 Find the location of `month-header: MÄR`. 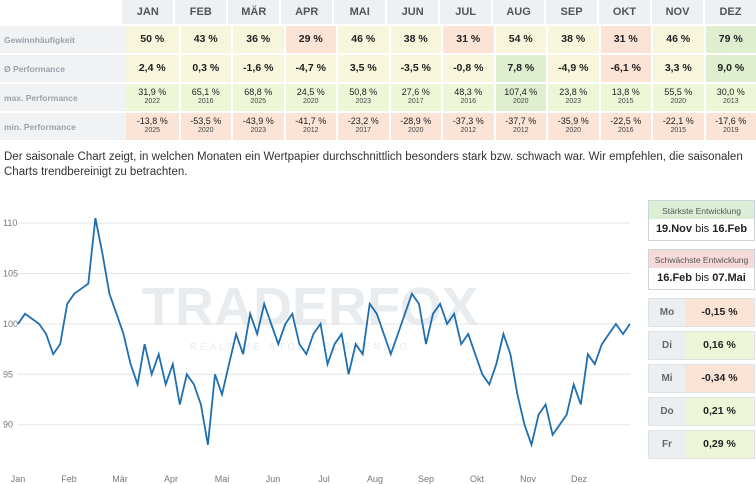

month-header: MÄR is located at coordinates (253, 12).